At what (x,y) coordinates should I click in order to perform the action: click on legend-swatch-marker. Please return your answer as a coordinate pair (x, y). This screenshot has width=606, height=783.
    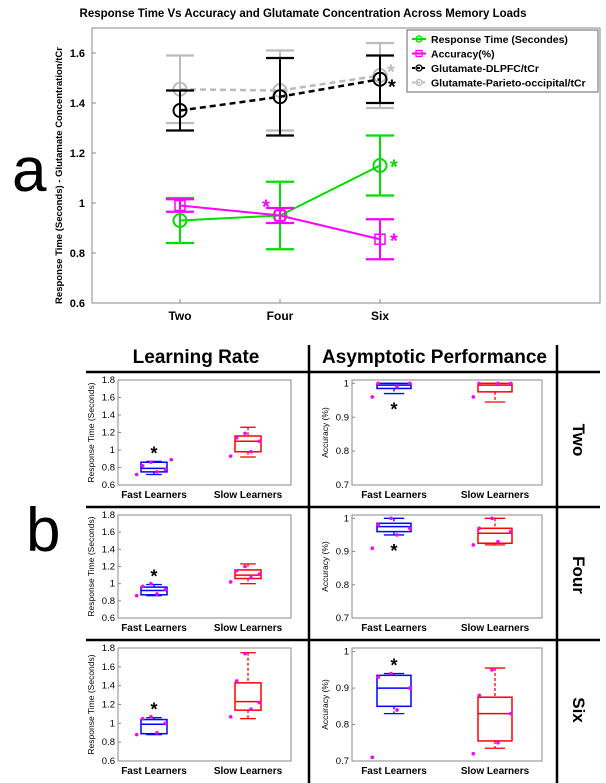
    Looking at the image, I should click on (419, 68).